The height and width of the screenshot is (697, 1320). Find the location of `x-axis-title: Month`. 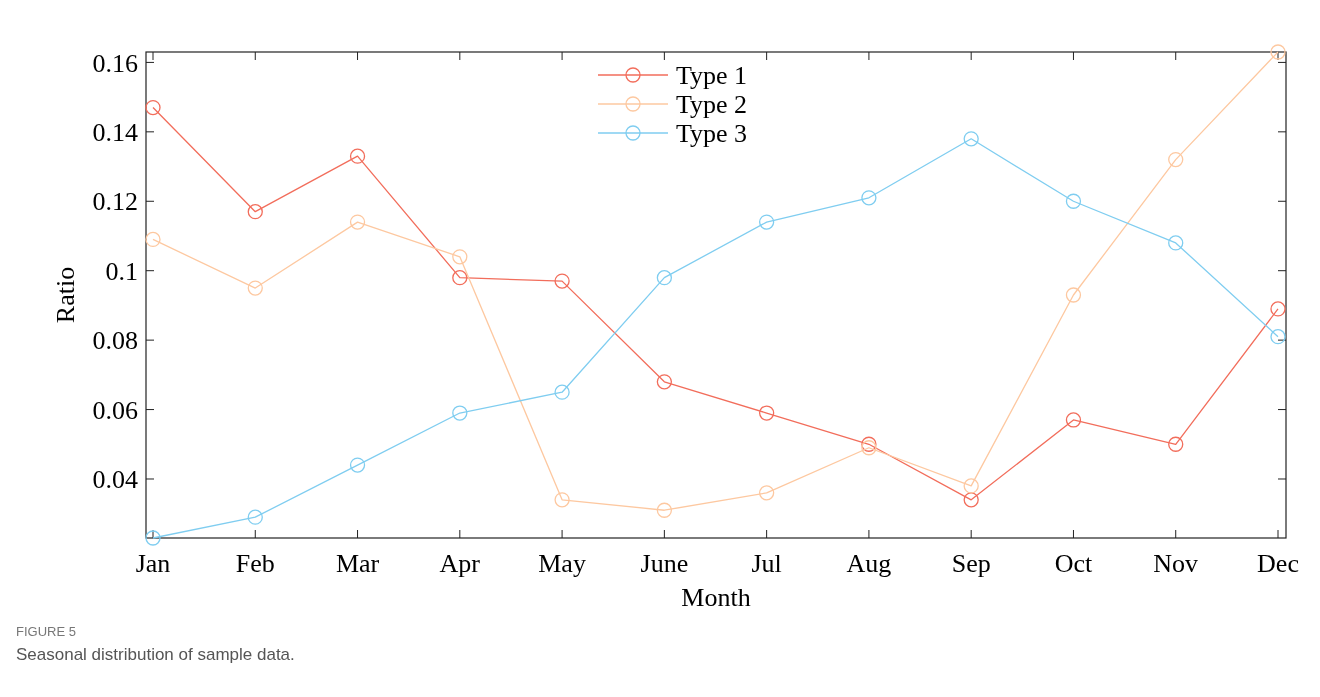

x-axis-title: Month is located at coordinates (716, 597).